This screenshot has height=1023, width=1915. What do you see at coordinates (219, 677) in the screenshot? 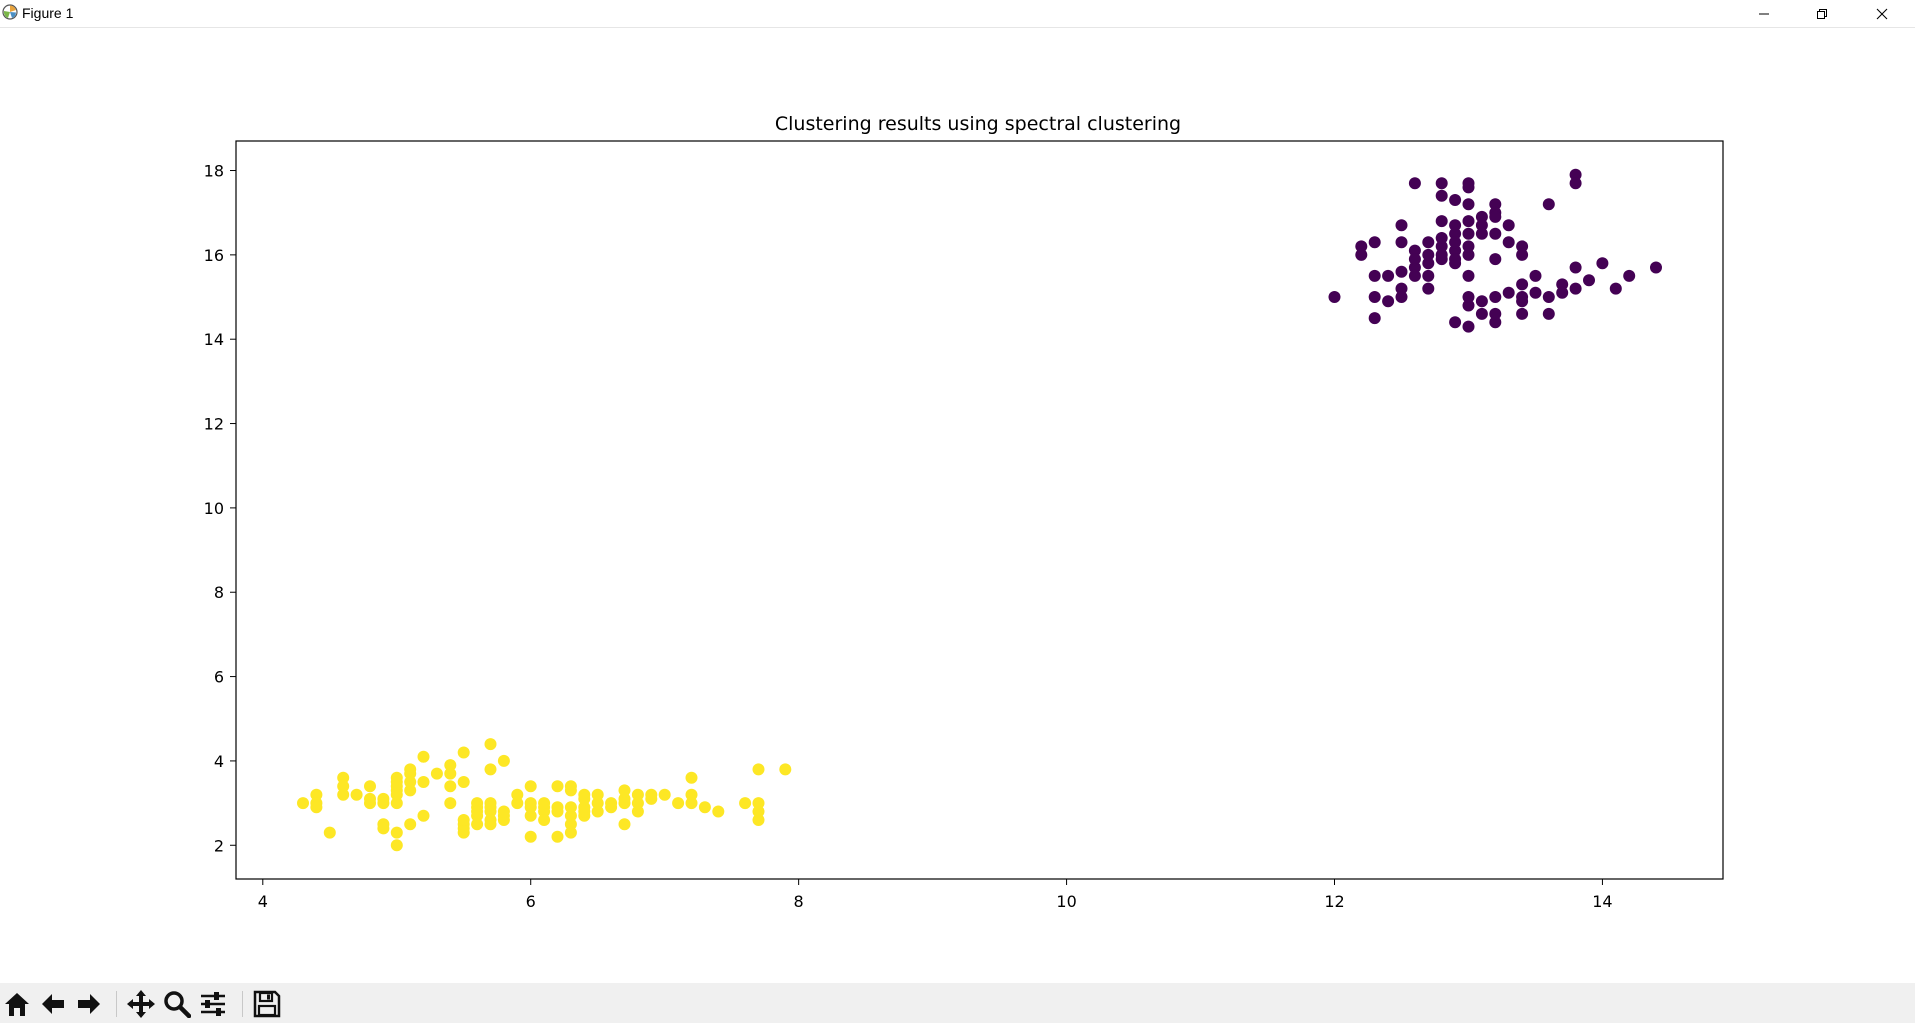
I see `y-tick-label: 6` at bounding box center [219, 677].